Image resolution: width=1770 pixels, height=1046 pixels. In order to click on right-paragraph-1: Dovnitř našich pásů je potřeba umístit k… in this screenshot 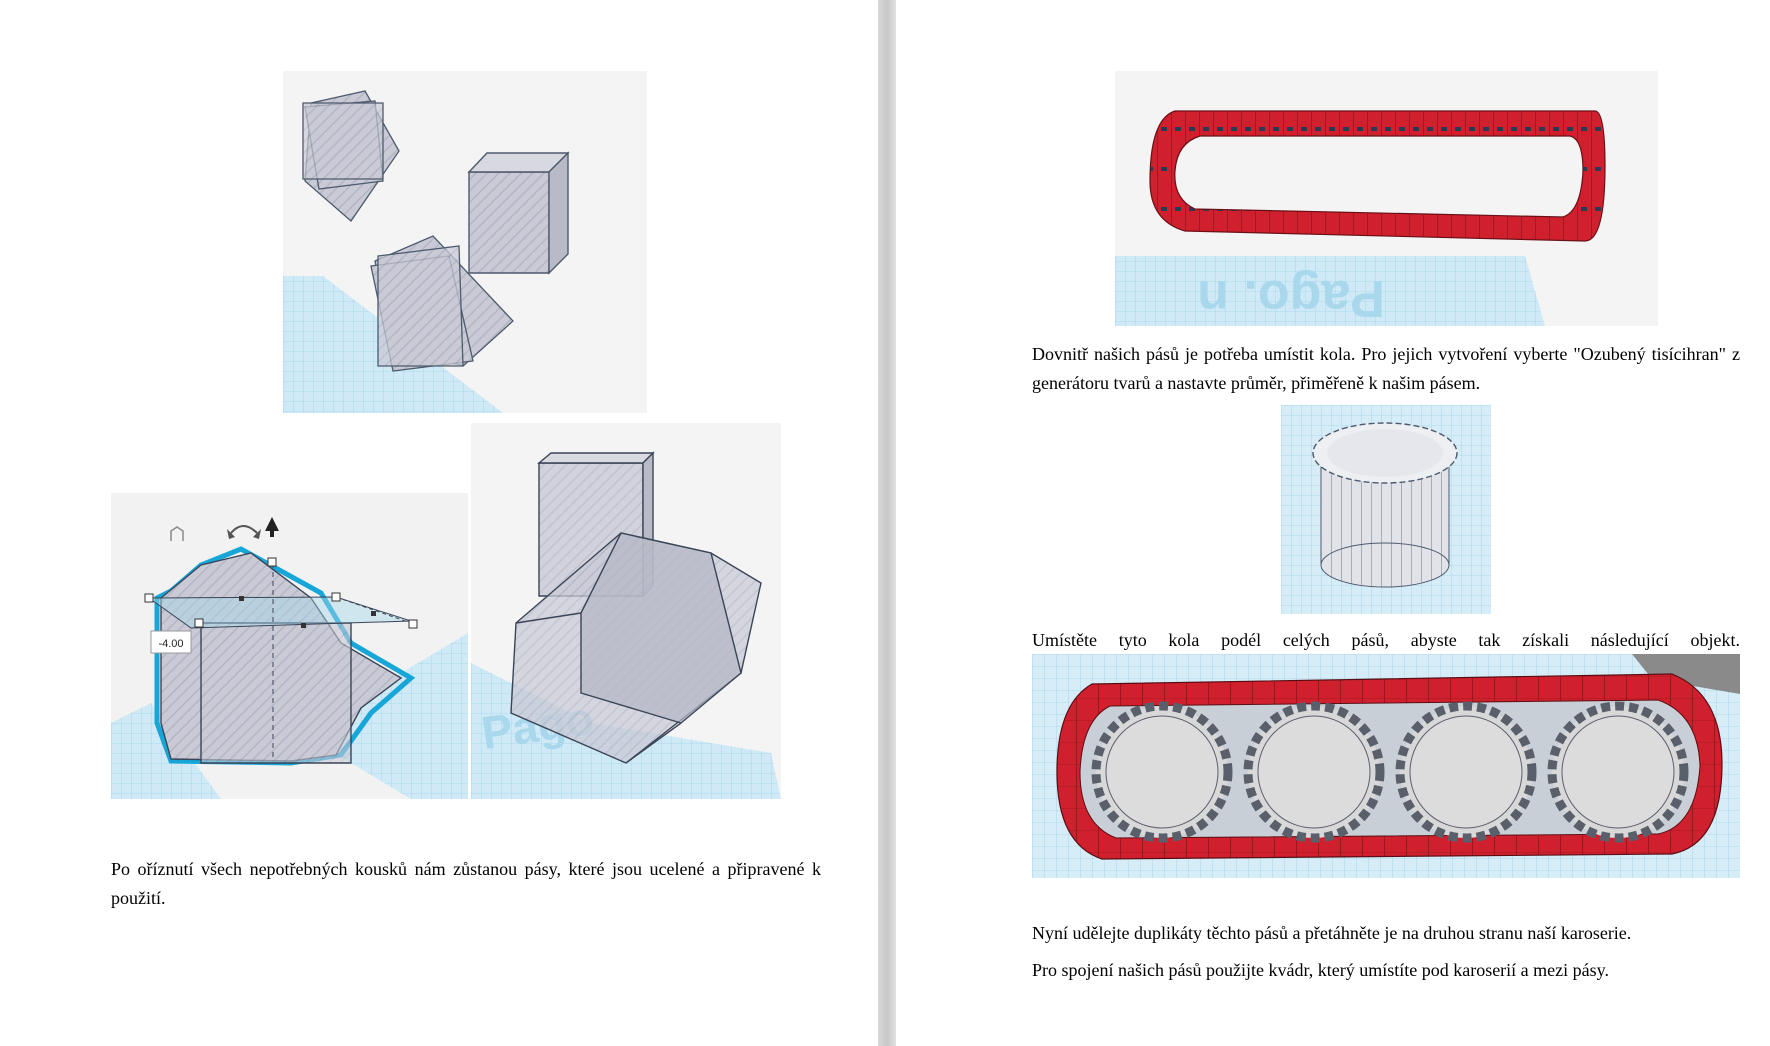, I will do `click(1386, 368)`.